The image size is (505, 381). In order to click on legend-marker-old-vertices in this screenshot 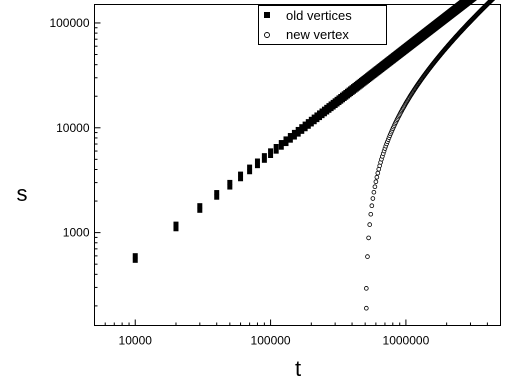, I will do `click(267, 15)`.